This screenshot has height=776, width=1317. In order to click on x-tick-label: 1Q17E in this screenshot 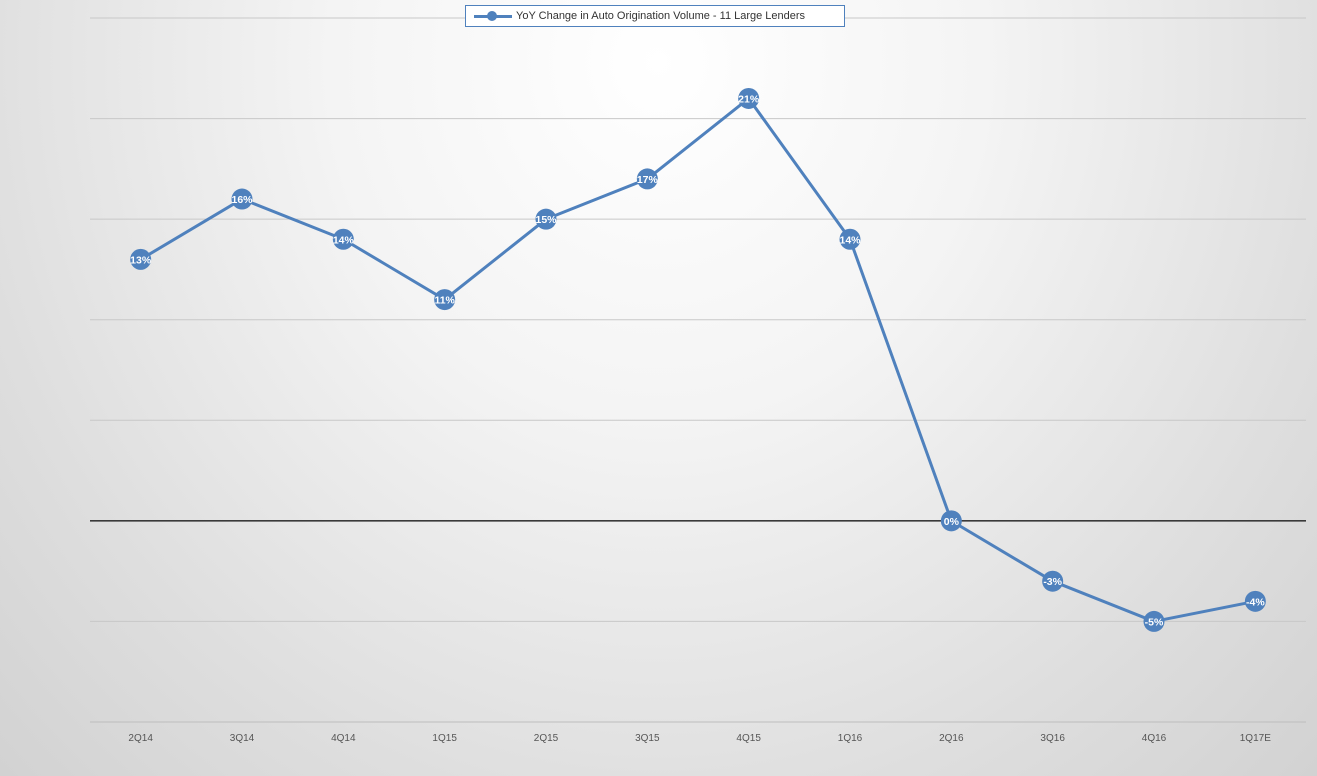, I will do `click(1255, 738)`.